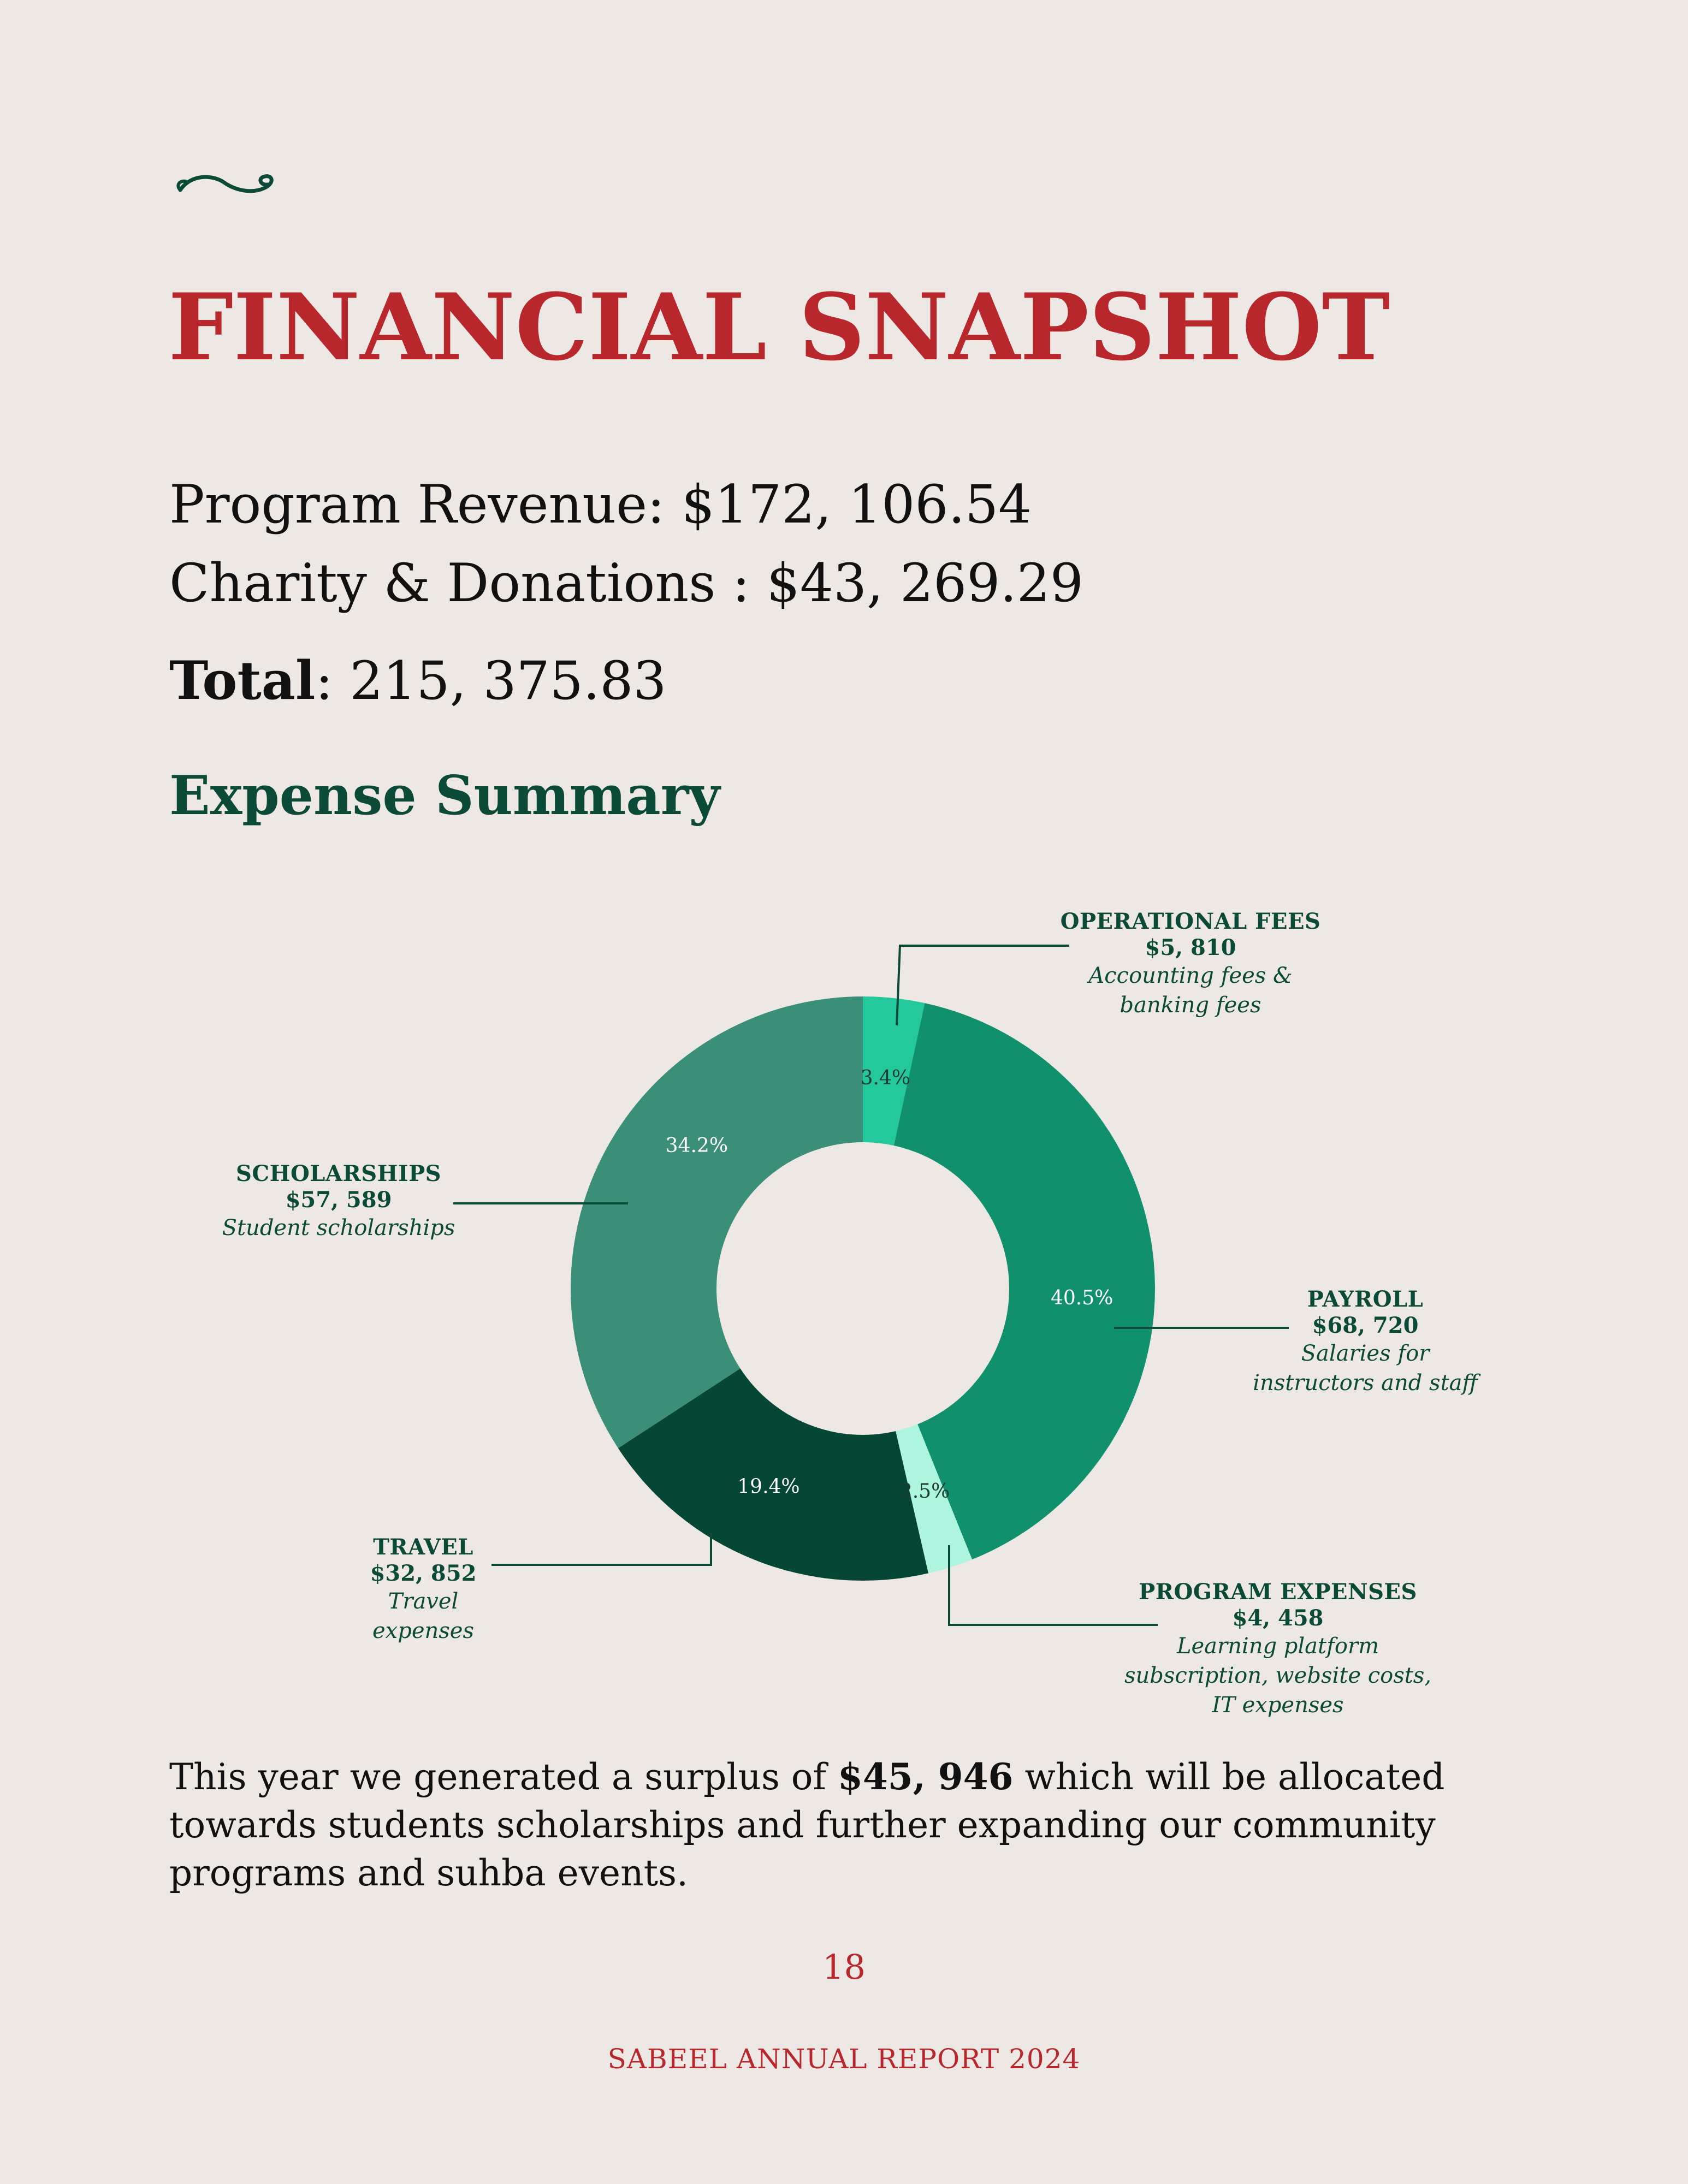 The height and width of the screenshot is (2184, 1688). I want to click on callout-description: Learning platform, so click(1278, 1646).